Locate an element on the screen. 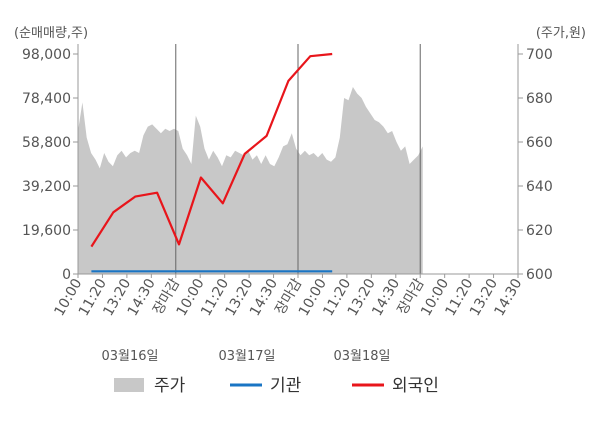 The height and width of the screenshot is (428, 600). right-tick-label: 700 is located at coordinates (539, 55).